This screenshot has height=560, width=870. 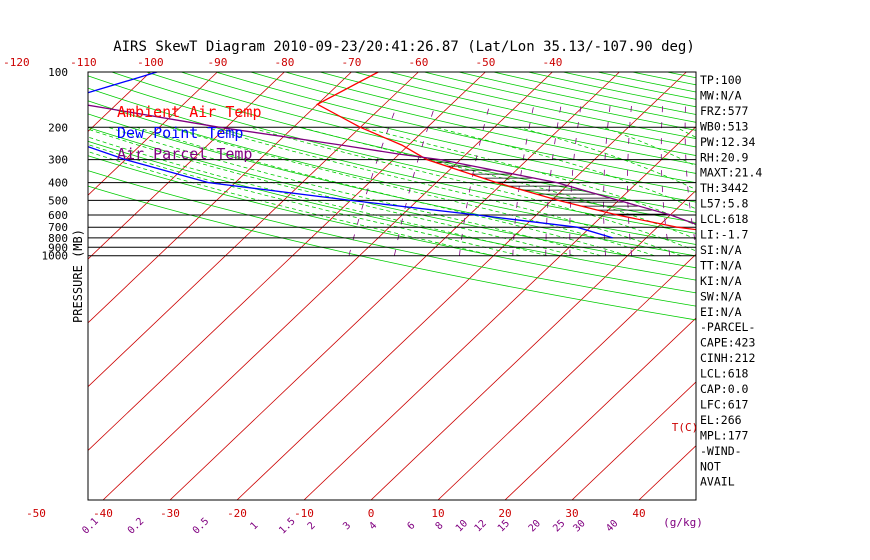 What do you see at coordinates (217, 62) in the screenshot?
I see `top-temp-tick-label: -90` at bounding box center [217, 62].